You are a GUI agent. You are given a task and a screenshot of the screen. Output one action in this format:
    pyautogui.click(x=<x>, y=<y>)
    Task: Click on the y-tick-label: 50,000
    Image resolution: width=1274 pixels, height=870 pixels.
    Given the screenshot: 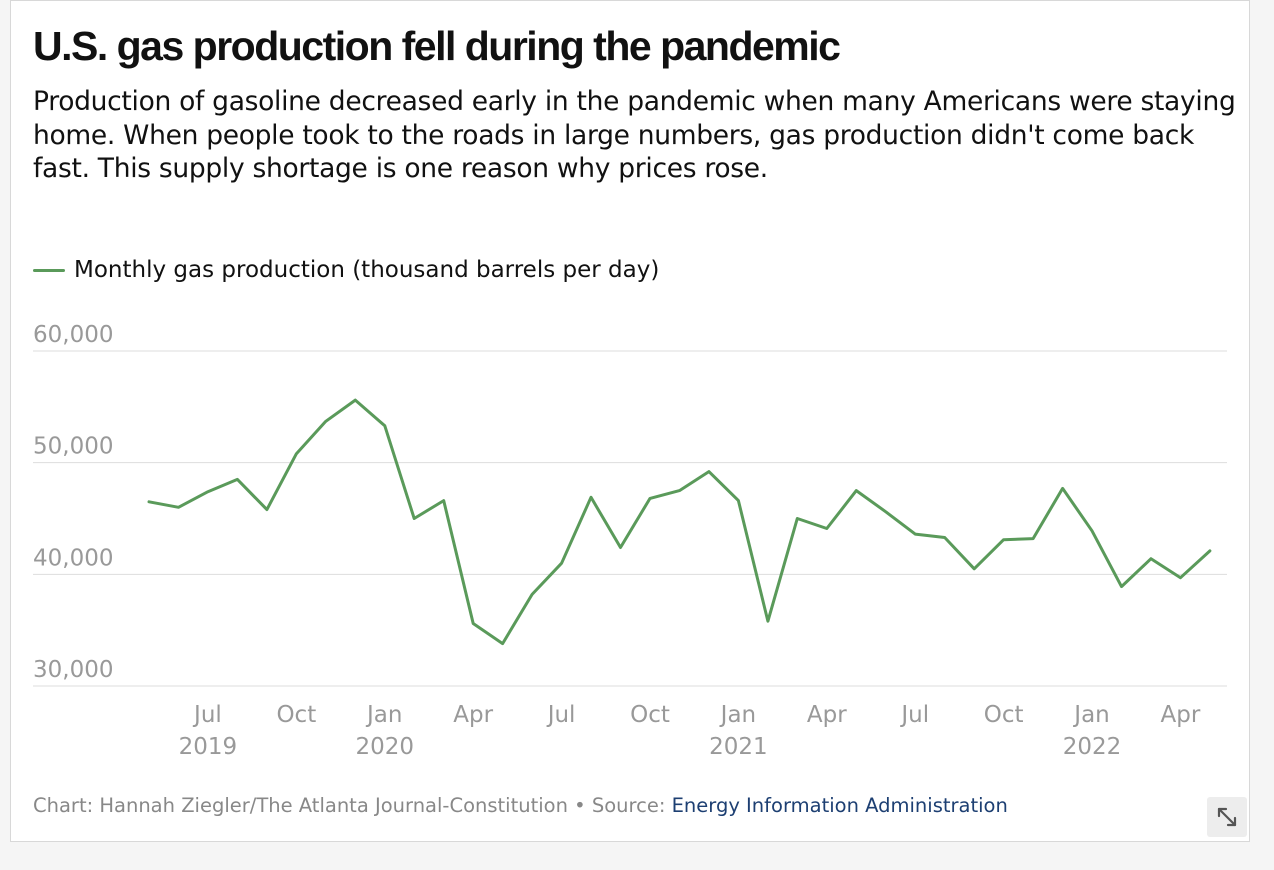 What is the action you would take?
    pyautogui.click(x=73, y=447)
    